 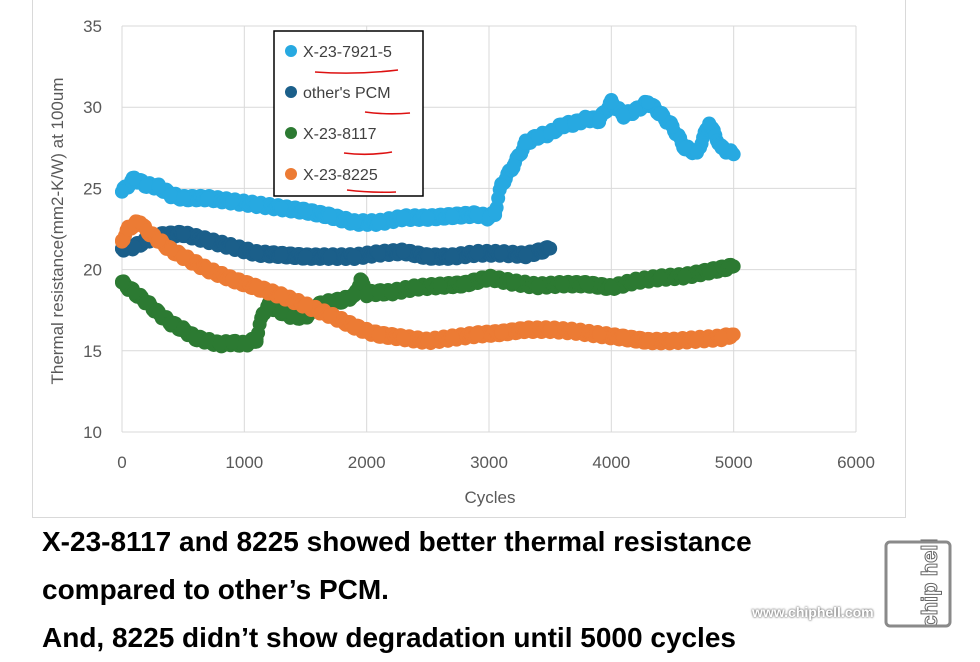 What do you see at coordinates (340, 175) in the screenshot?
I see `legend-label: X-23-8225` at bounding box center [340, 175].